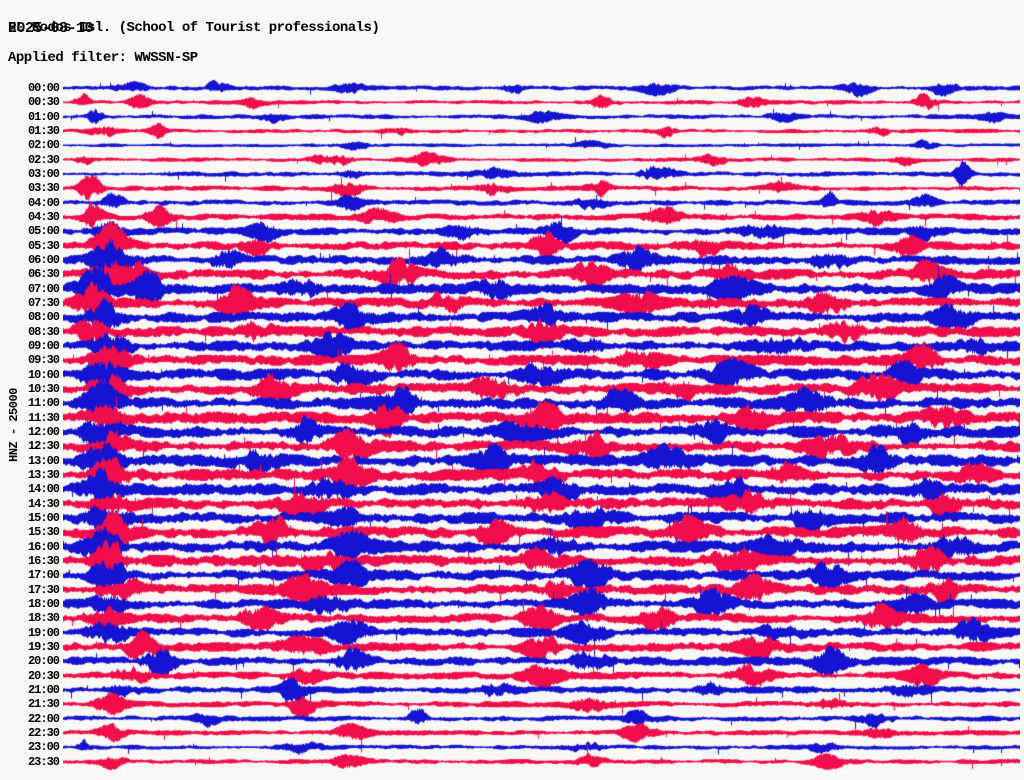 This screenshot has width=1024, height=780. What do you see at coordinates (43, 231) in the screenshot?
I see `time-label: 05:00` at bounding box center [43, 231].